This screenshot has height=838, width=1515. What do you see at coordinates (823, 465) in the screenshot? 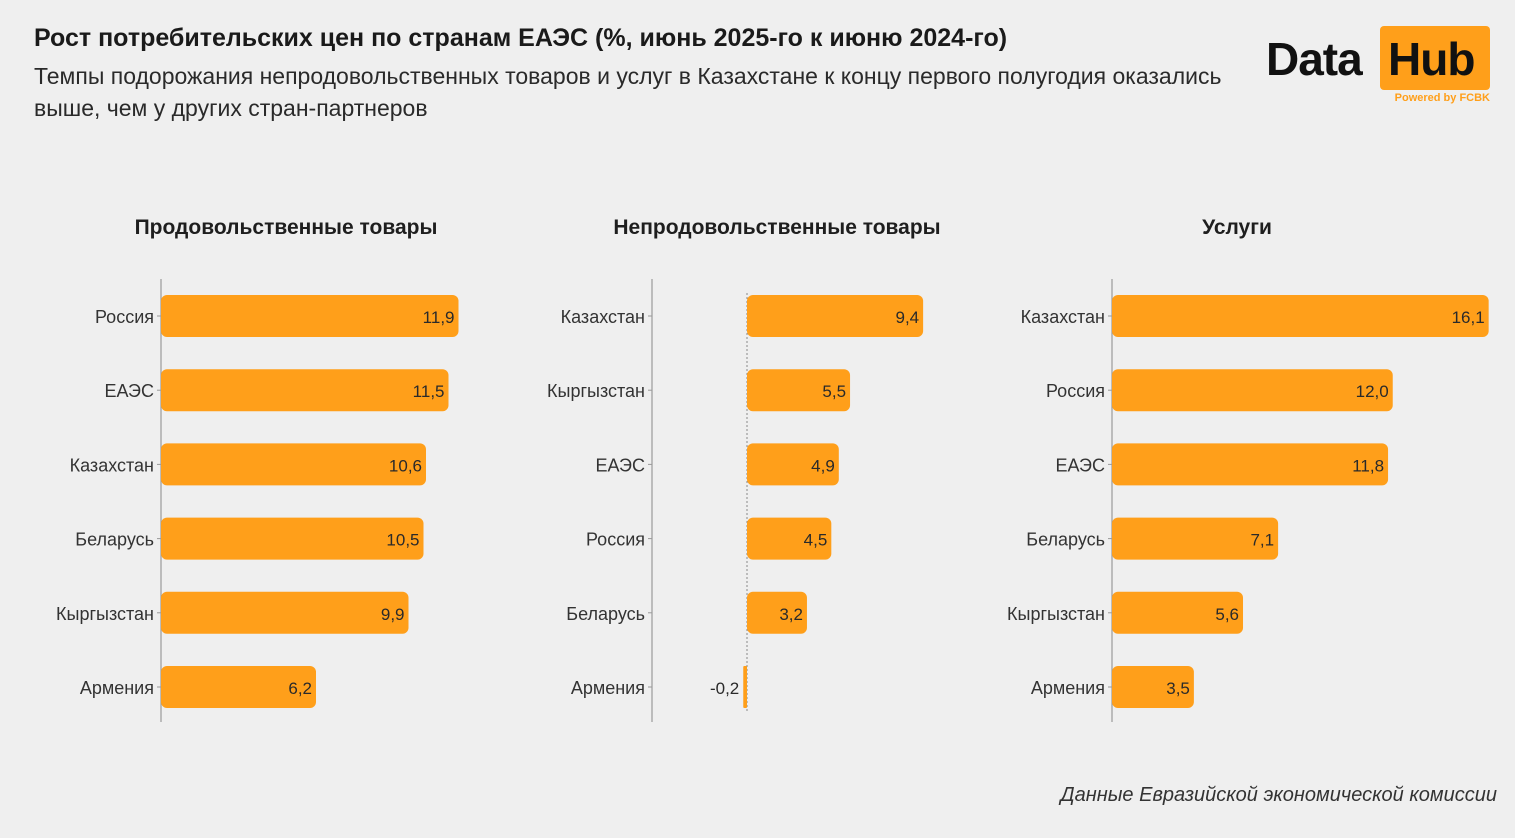
I see `value-label: 4,9` at bounding box center [823, 465].